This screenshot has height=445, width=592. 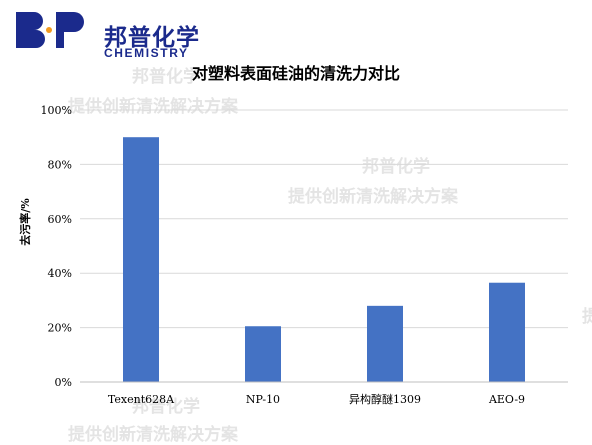 What do you see at coordinates (385, 399) in the screenshot?
I see `x-tick-label: 异构醇醚1309` at bounding box center [385, 399].